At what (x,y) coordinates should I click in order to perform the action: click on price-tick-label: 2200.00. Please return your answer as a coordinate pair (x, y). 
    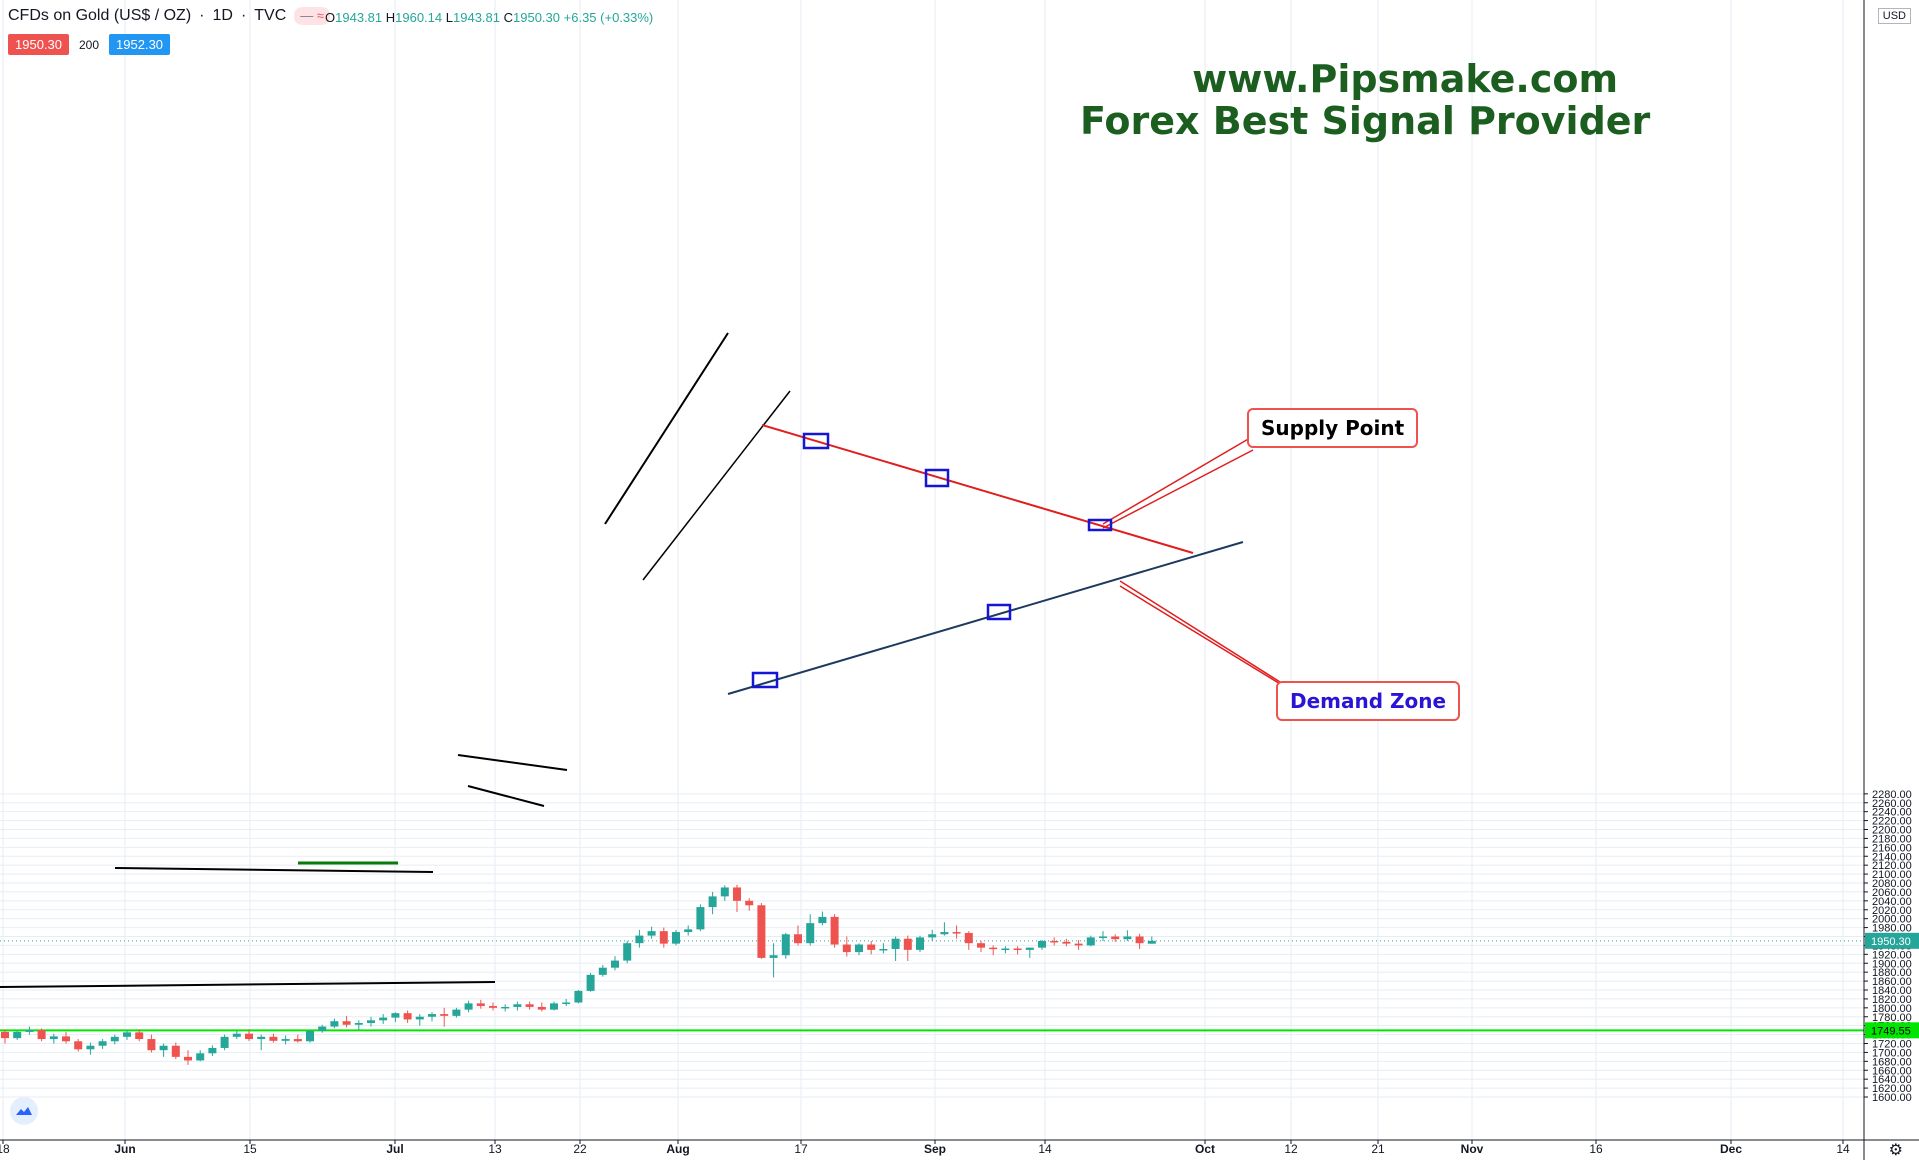
    Looking at the image, I should click on (1892, 831).